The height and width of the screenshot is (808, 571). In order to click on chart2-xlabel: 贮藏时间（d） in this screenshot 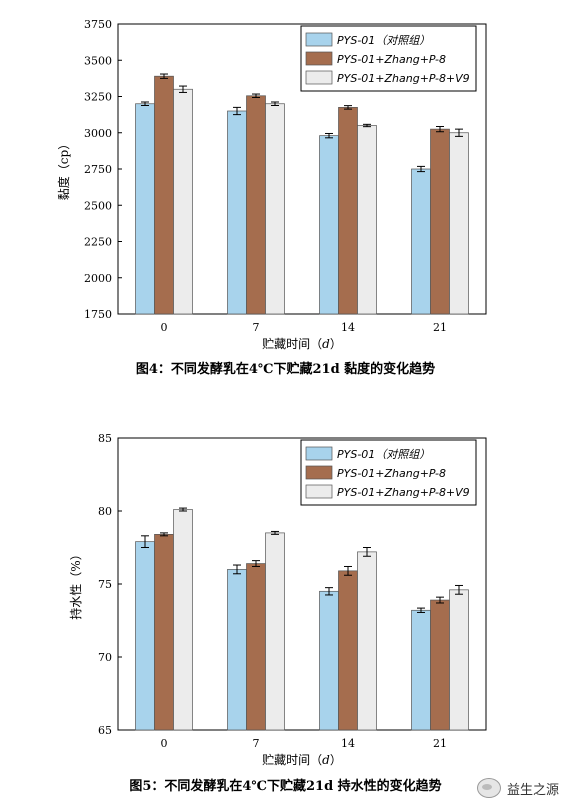, I will do `click(302, 759)`.